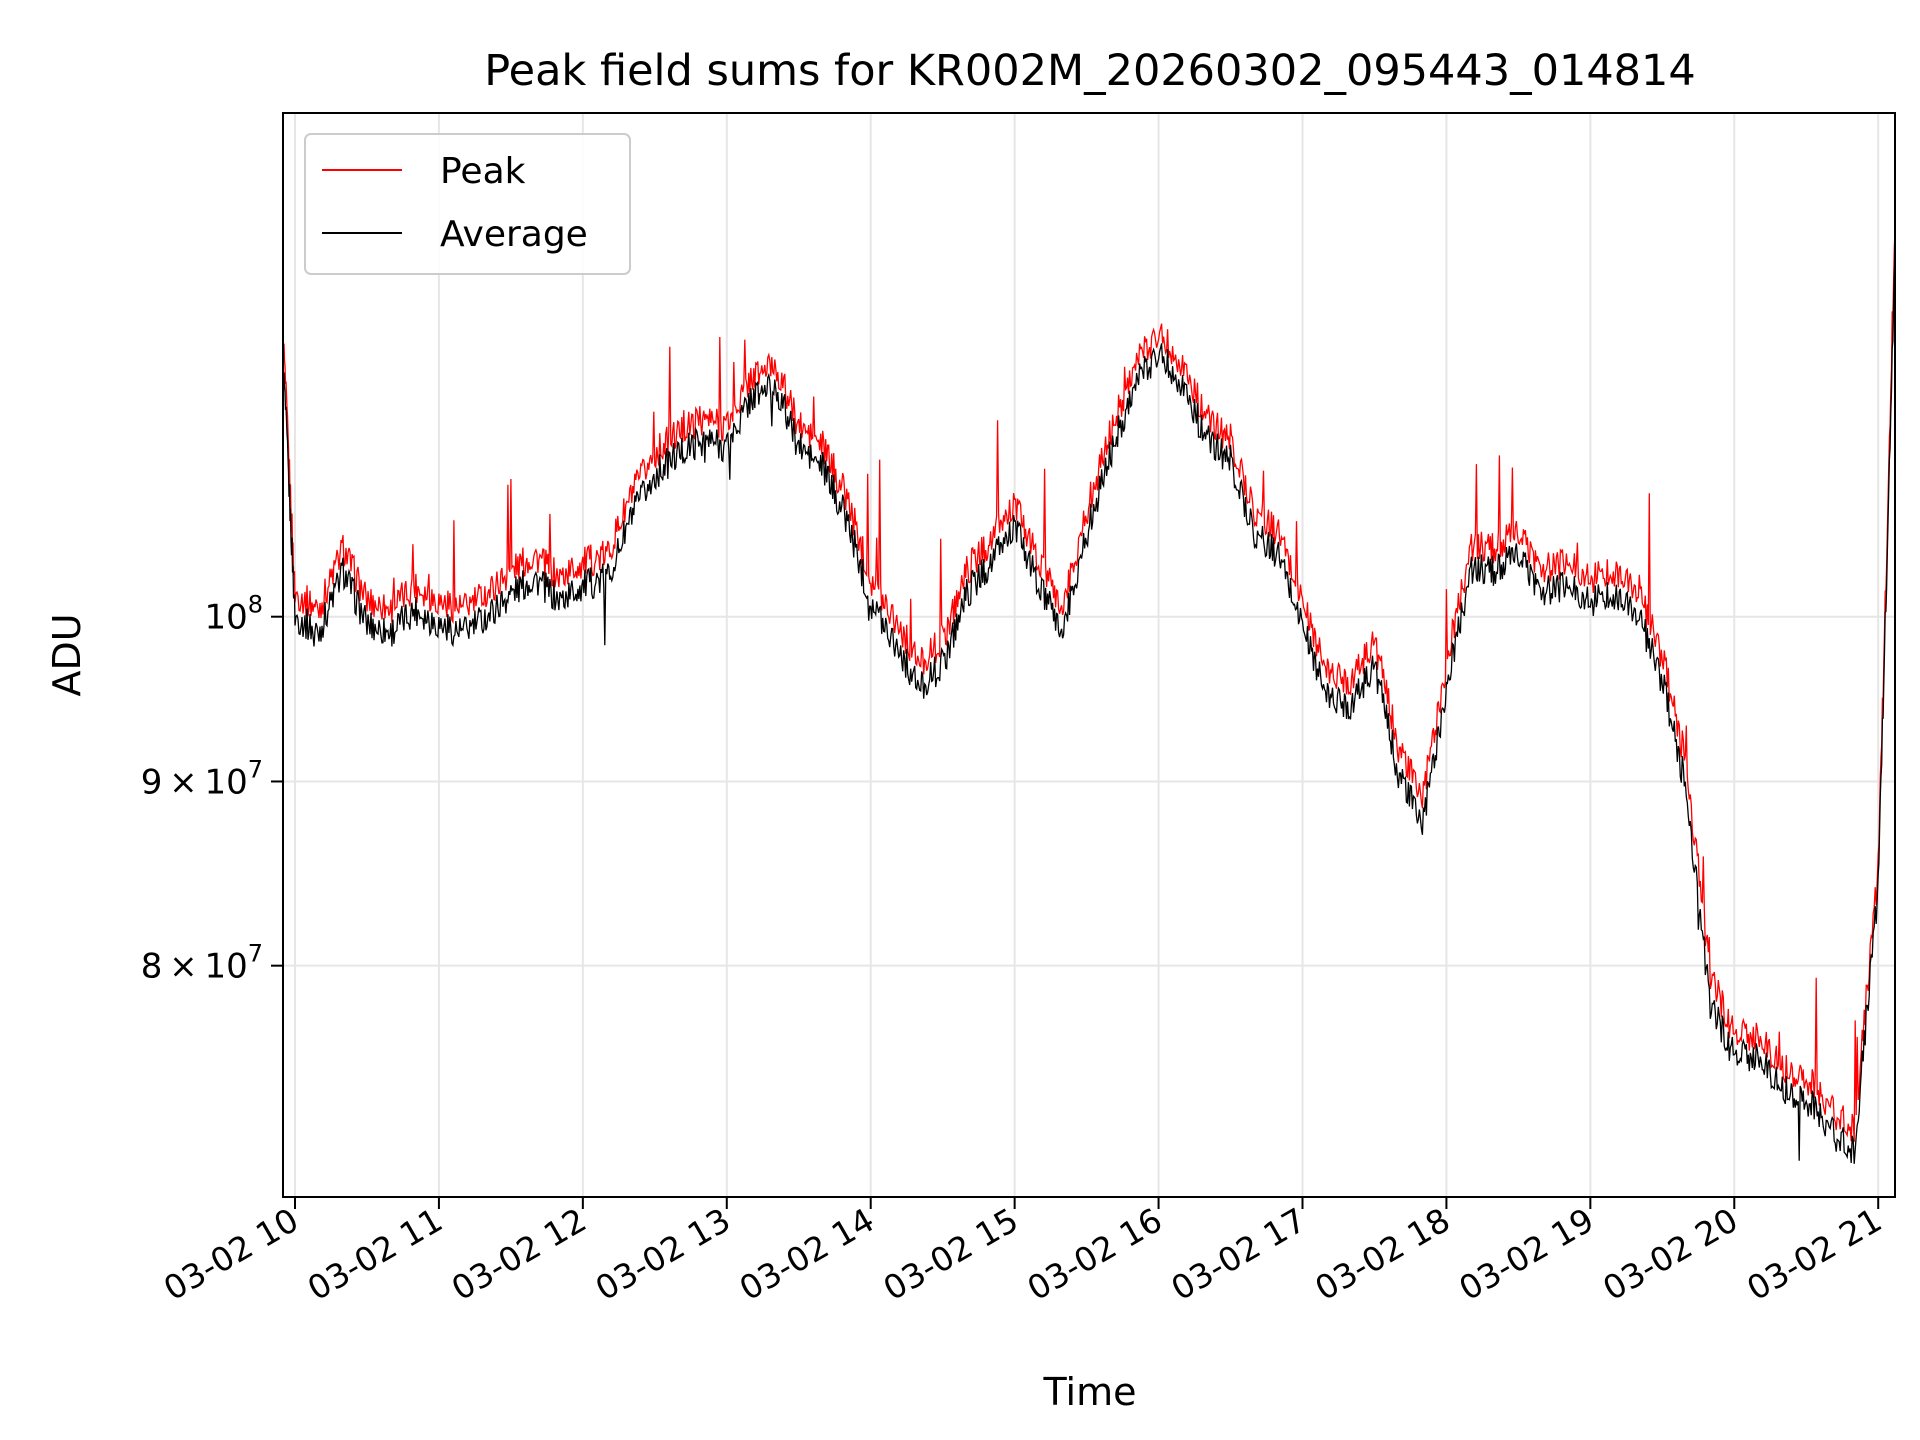  What do you see at coordinates (1526, 1254) in the screenshot?
I see `x-tick-label: 03-02 19` at bounding box center [1526, 1254].